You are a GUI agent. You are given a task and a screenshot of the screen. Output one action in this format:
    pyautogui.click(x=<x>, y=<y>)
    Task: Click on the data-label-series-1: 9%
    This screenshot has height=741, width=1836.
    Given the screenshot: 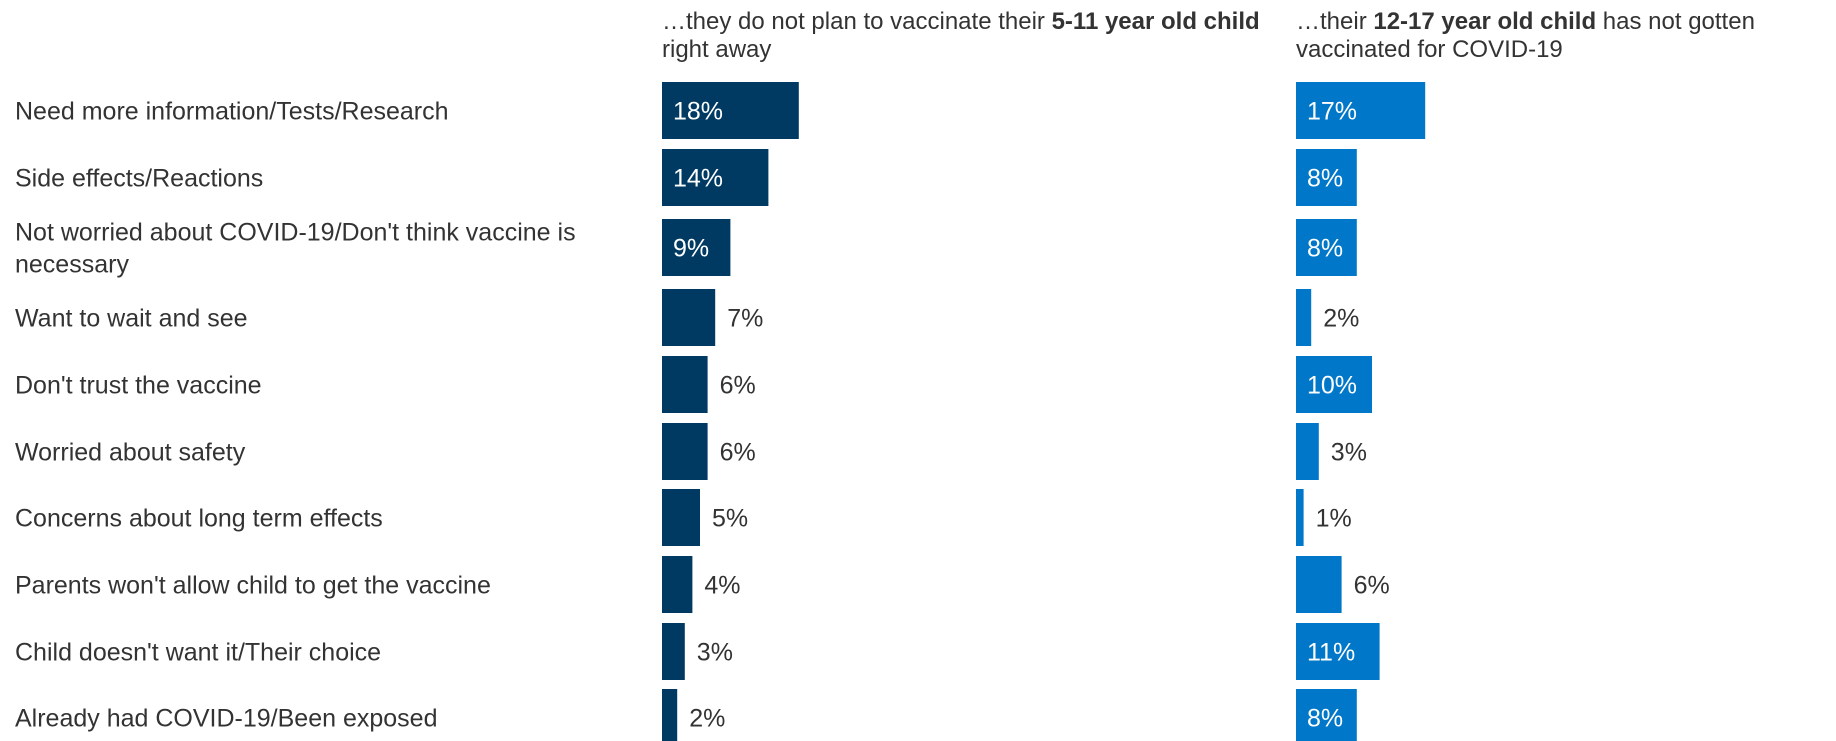 What is the action you would take?
    pyautogui.click(x=691, y=249)
    